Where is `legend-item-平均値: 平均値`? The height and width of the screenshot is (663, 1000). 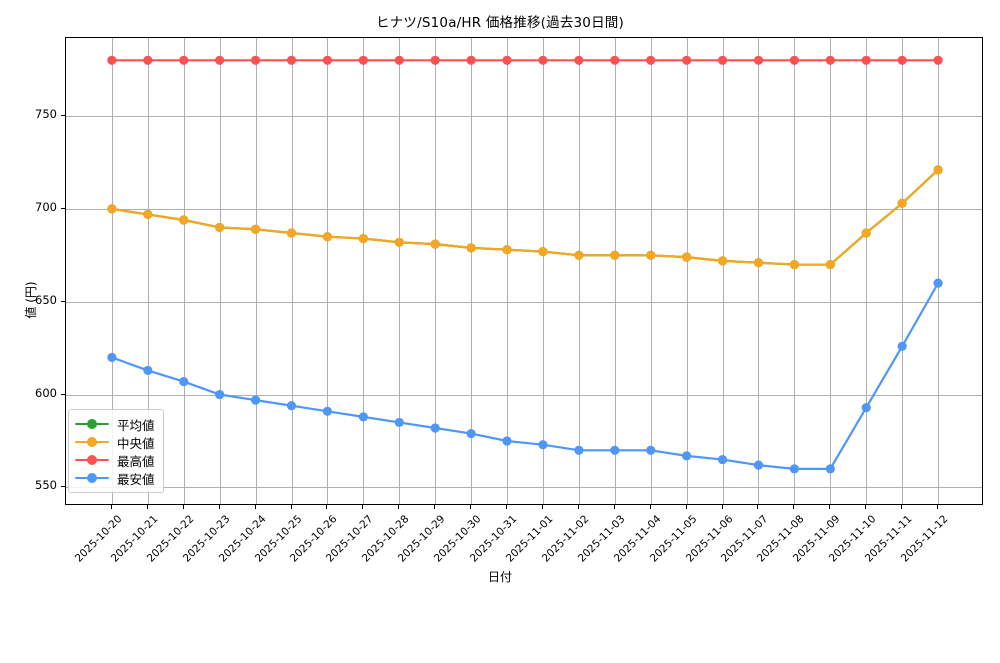
legend-item-平均値: 平均値 is located at coordinates (115, 424).